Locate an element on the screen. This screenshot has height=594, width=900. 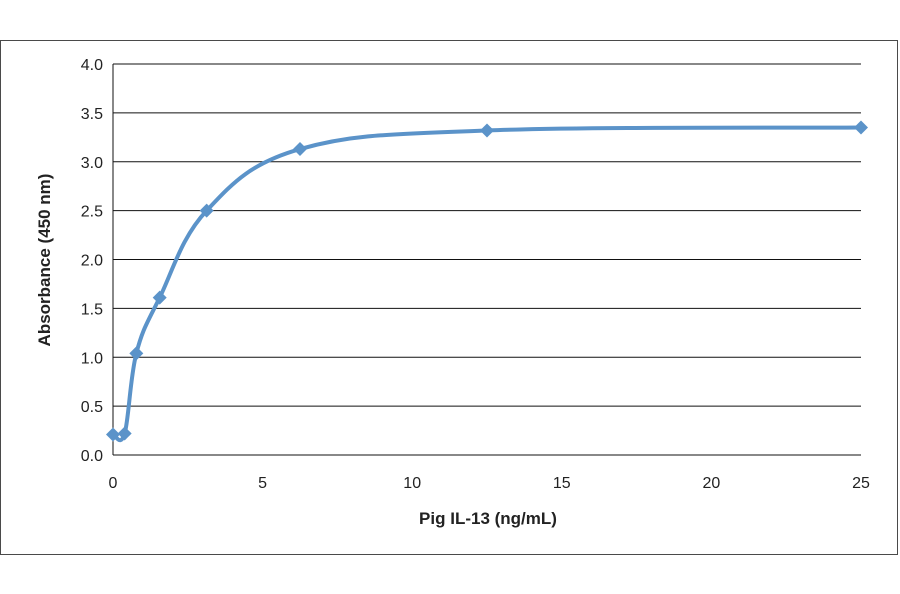
y-tick-labels: 0.0 0.5 1.0 1.5 2.0 2.5 3.0 3.5 4.0 is located at coordinates (92, 261).